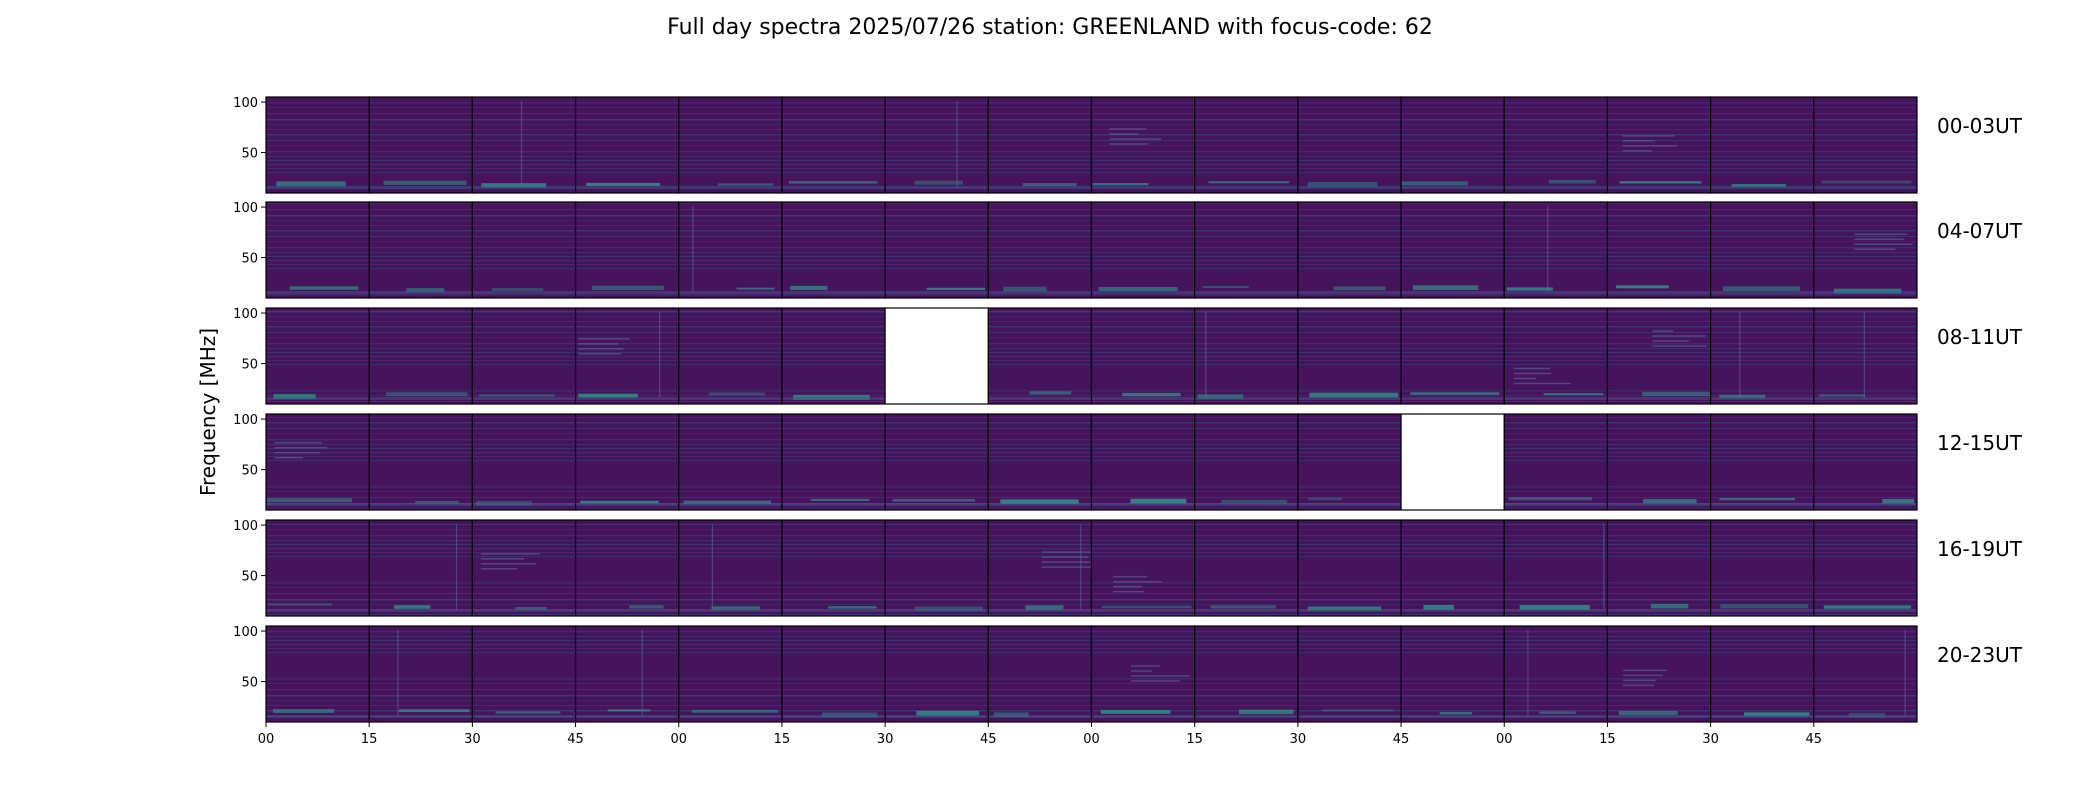 This screenshot has width=2100, height=800. Describe the element at coordinates (1128, 250) in the screenshot. I see `spectra-row-04-07UT: 100 50 04-07UT` at that location.